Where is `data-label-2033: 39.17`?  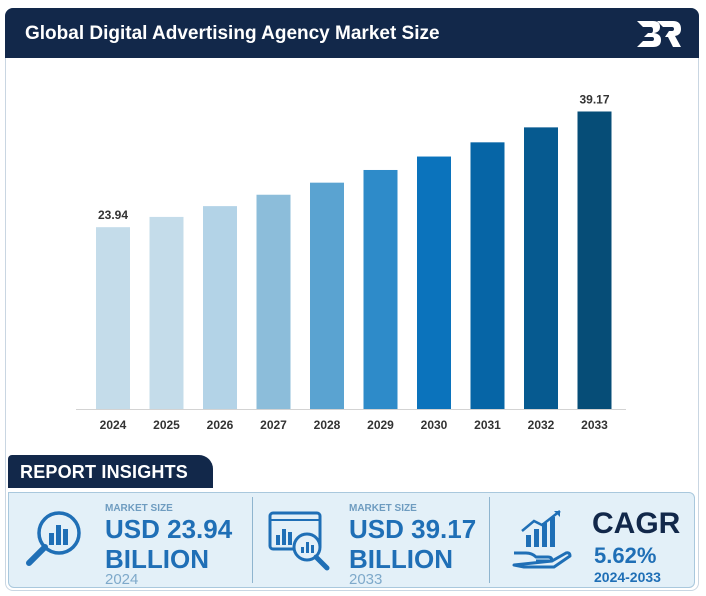
data-label-2033: 39.17 is located at coordinates (594, 99).